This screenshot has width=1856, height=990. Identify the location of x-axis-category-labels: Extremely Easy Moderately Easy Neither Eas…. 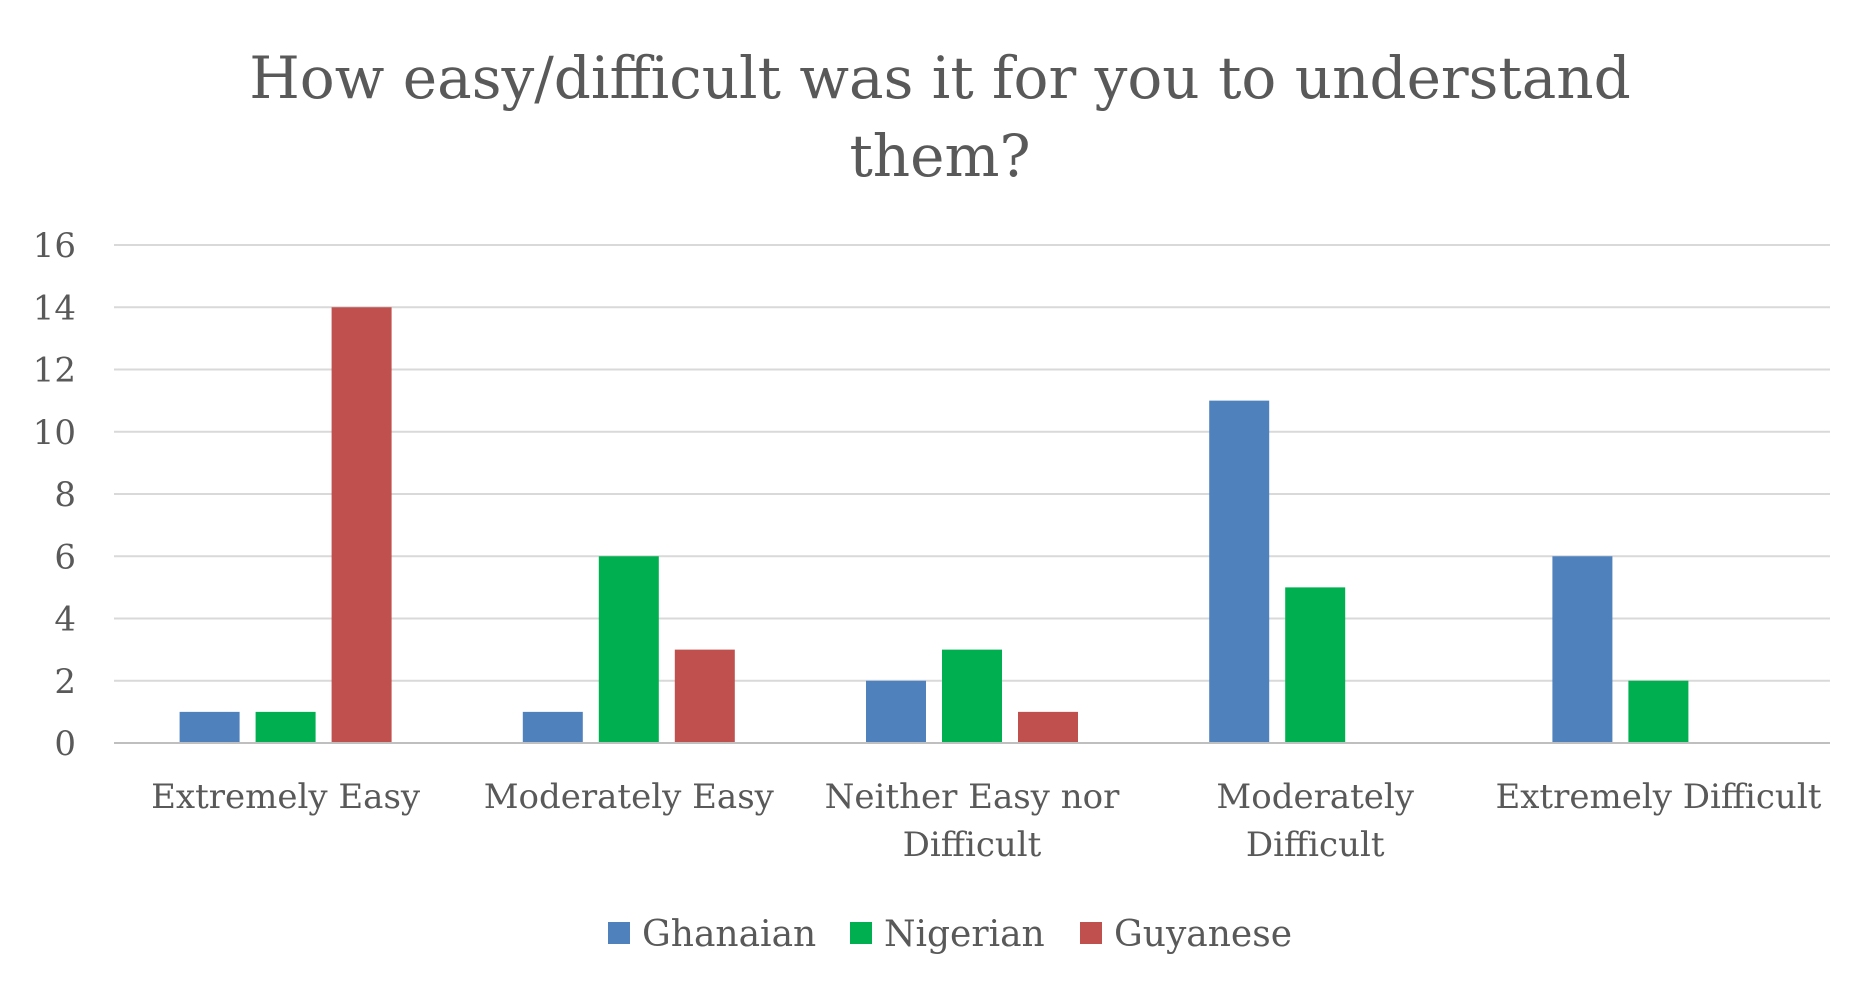
(986, 821).